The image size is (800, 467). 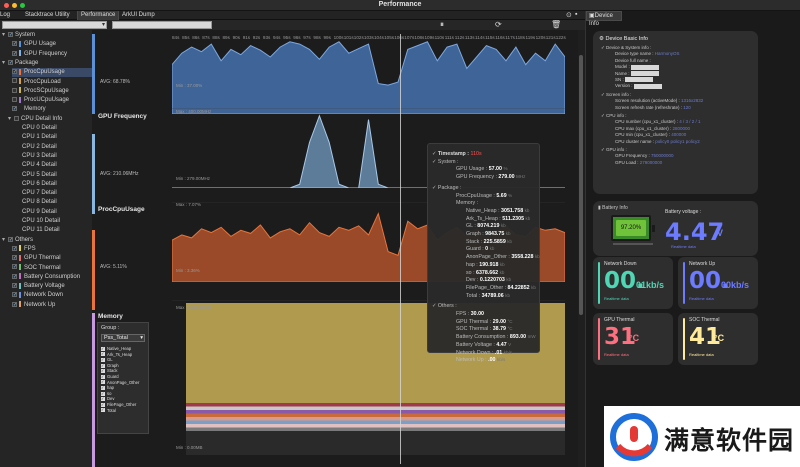 What do you see at coordinates (39, 193) in the screenshot?
I see `tree-item: CPU 7 Detail` at bounding box center [39, 193].